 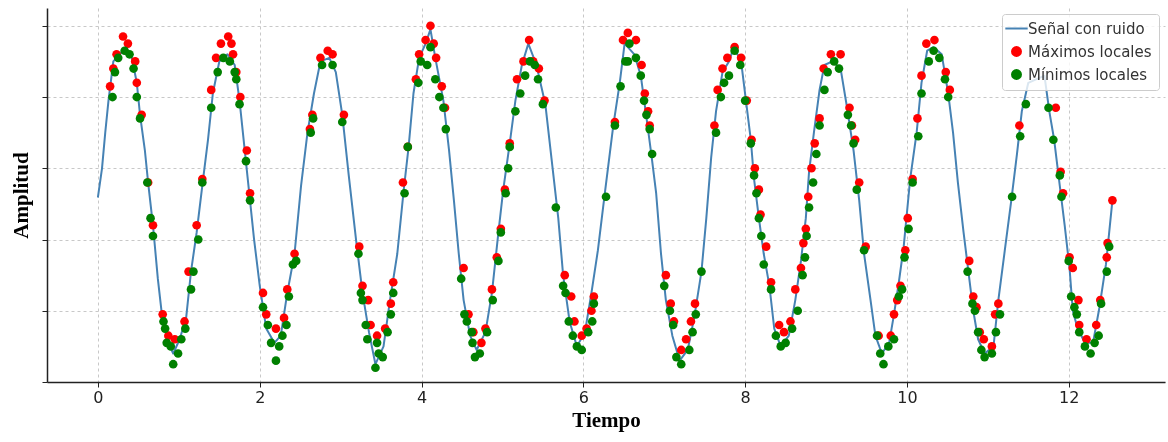 What do you see at coordinates (260, 397) in the screenshot?
I see `x-tick-label: 2` at bounding box center [260, 397].